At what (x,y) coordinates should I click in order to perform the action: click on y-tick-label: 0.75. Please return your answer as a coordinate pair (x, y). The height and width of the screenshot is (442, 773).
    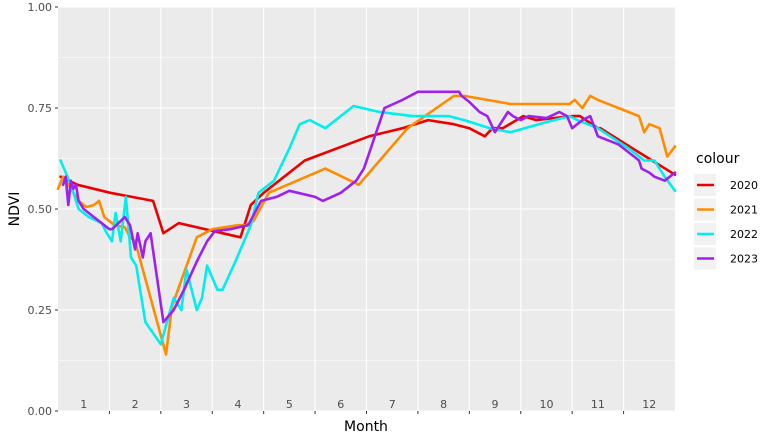
    Looking at the image, I should click on (40, 108).